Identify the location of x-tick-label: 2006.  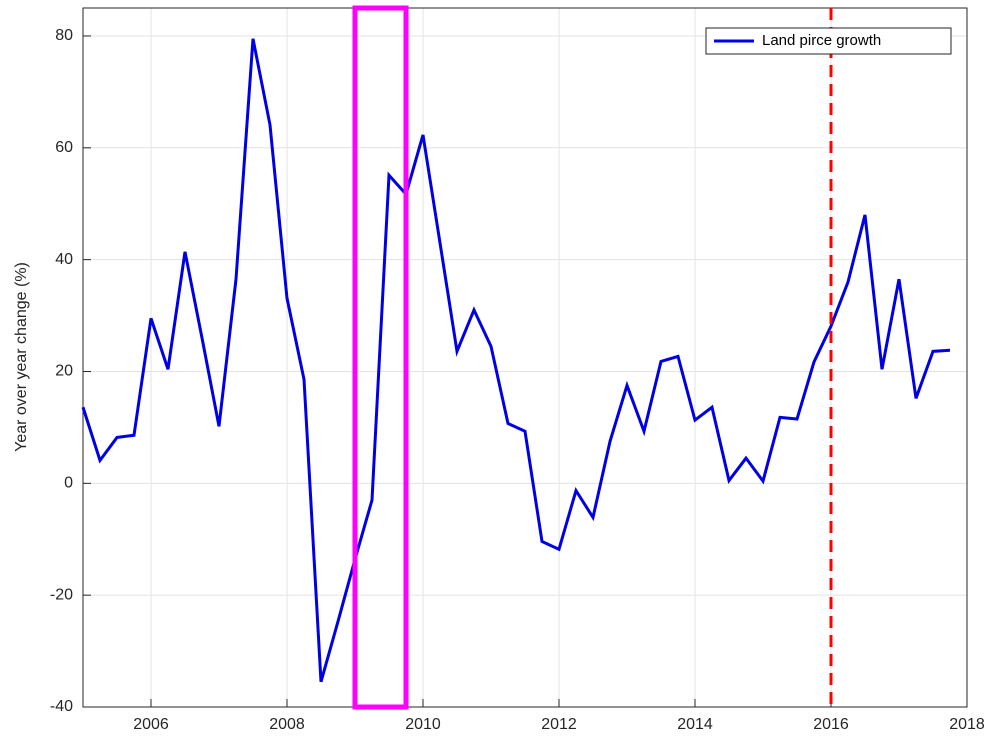
(151, 724).